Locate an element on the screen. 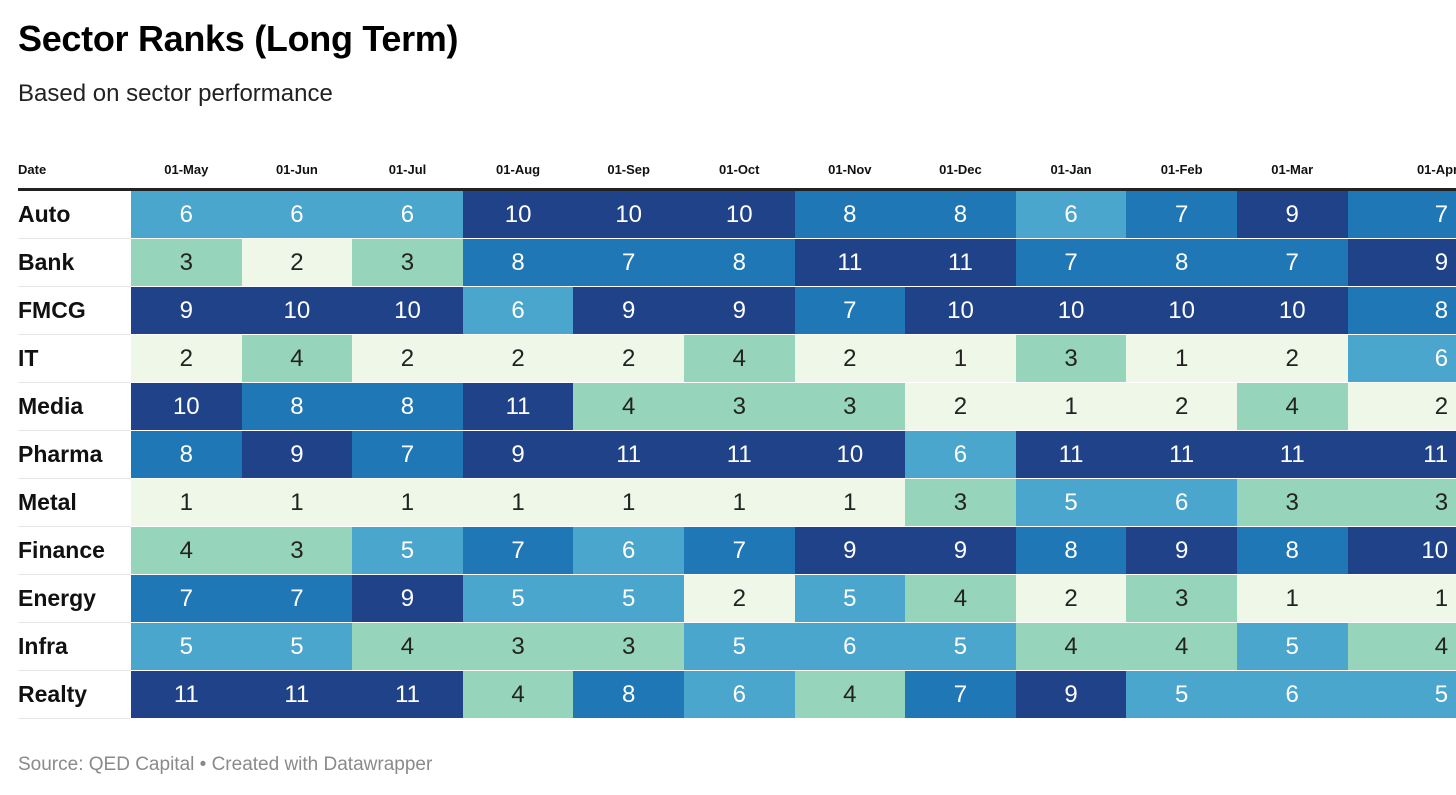 The height and width of the screenshot is (795, 1456). row-label: Infra is located at coordinates (74, 646).